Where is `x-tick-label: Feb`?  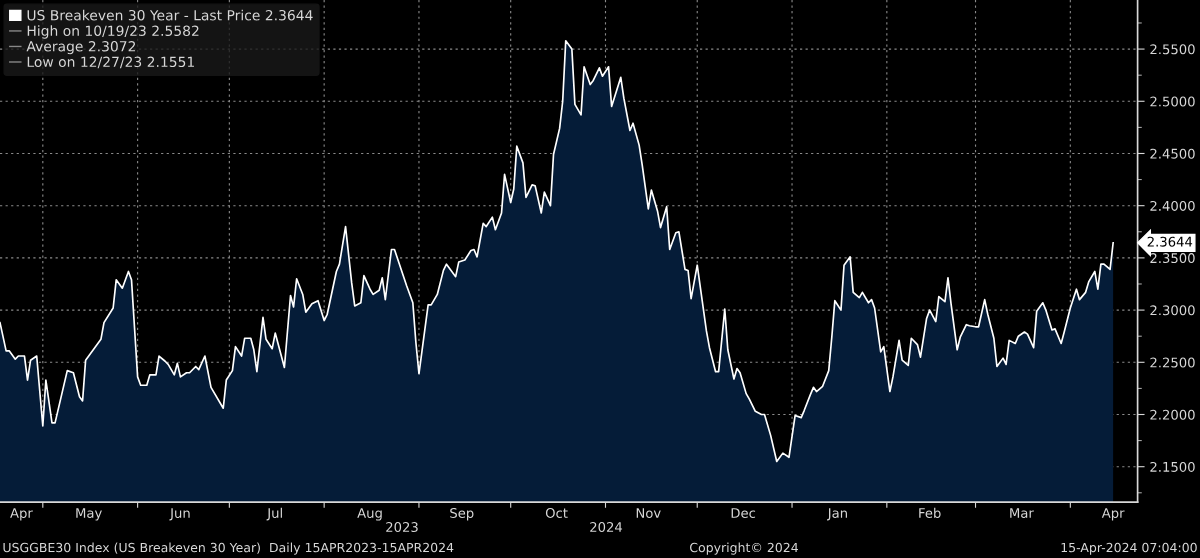 x-tick-label: Feb is located at coordinates (930, 512).